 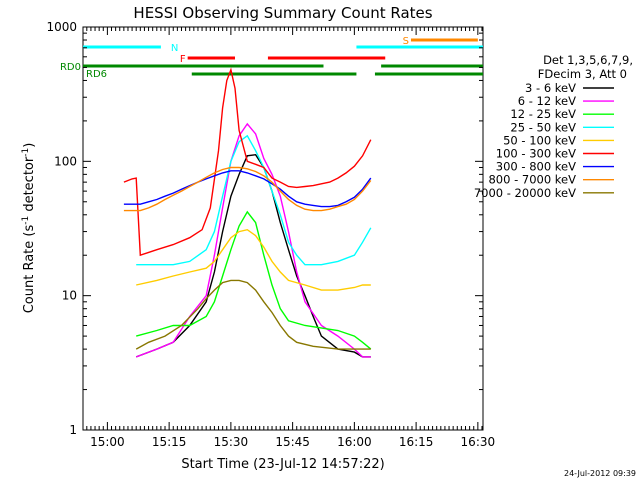 What do you see at coordinates (525, 193) in the screenshot?
I see `legend-item-label: 7000 - 20000 keV` at bounding box center [525, 193].